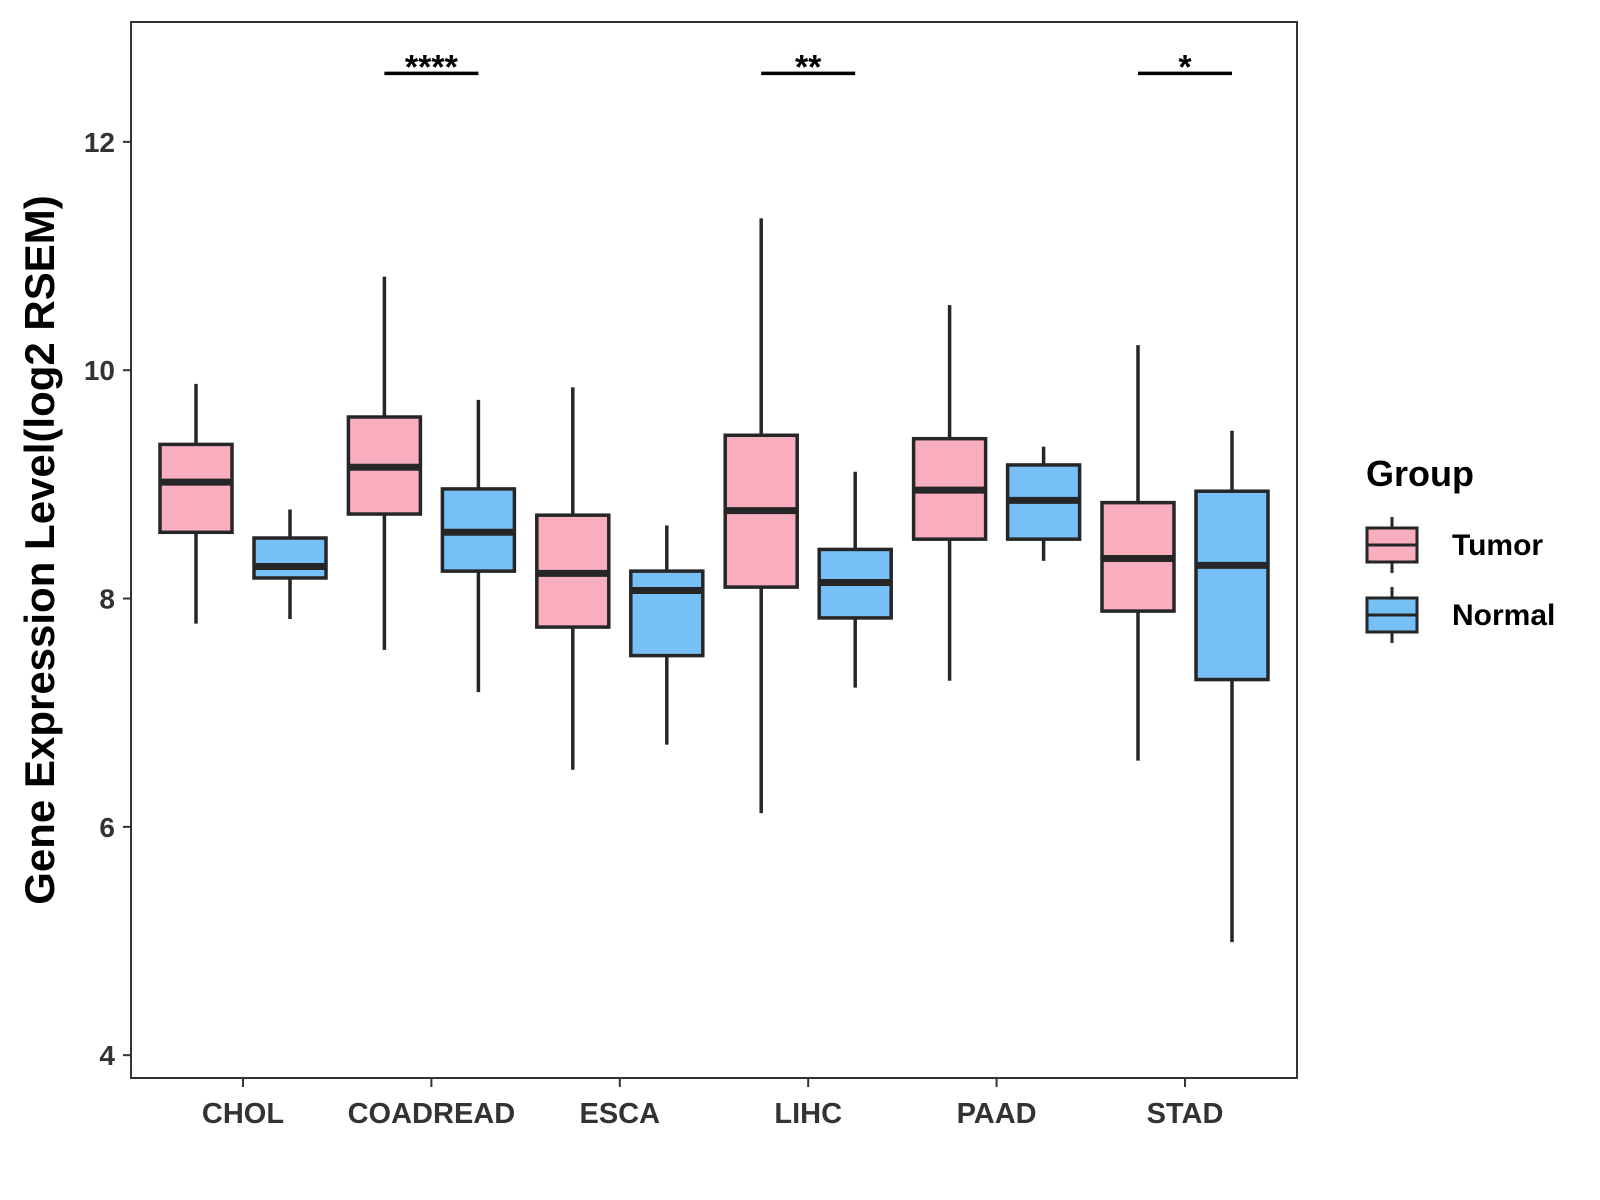 This screenshot has height=1200, width=1600. I want to click on legend-label: Normal, so click(1503, 615).